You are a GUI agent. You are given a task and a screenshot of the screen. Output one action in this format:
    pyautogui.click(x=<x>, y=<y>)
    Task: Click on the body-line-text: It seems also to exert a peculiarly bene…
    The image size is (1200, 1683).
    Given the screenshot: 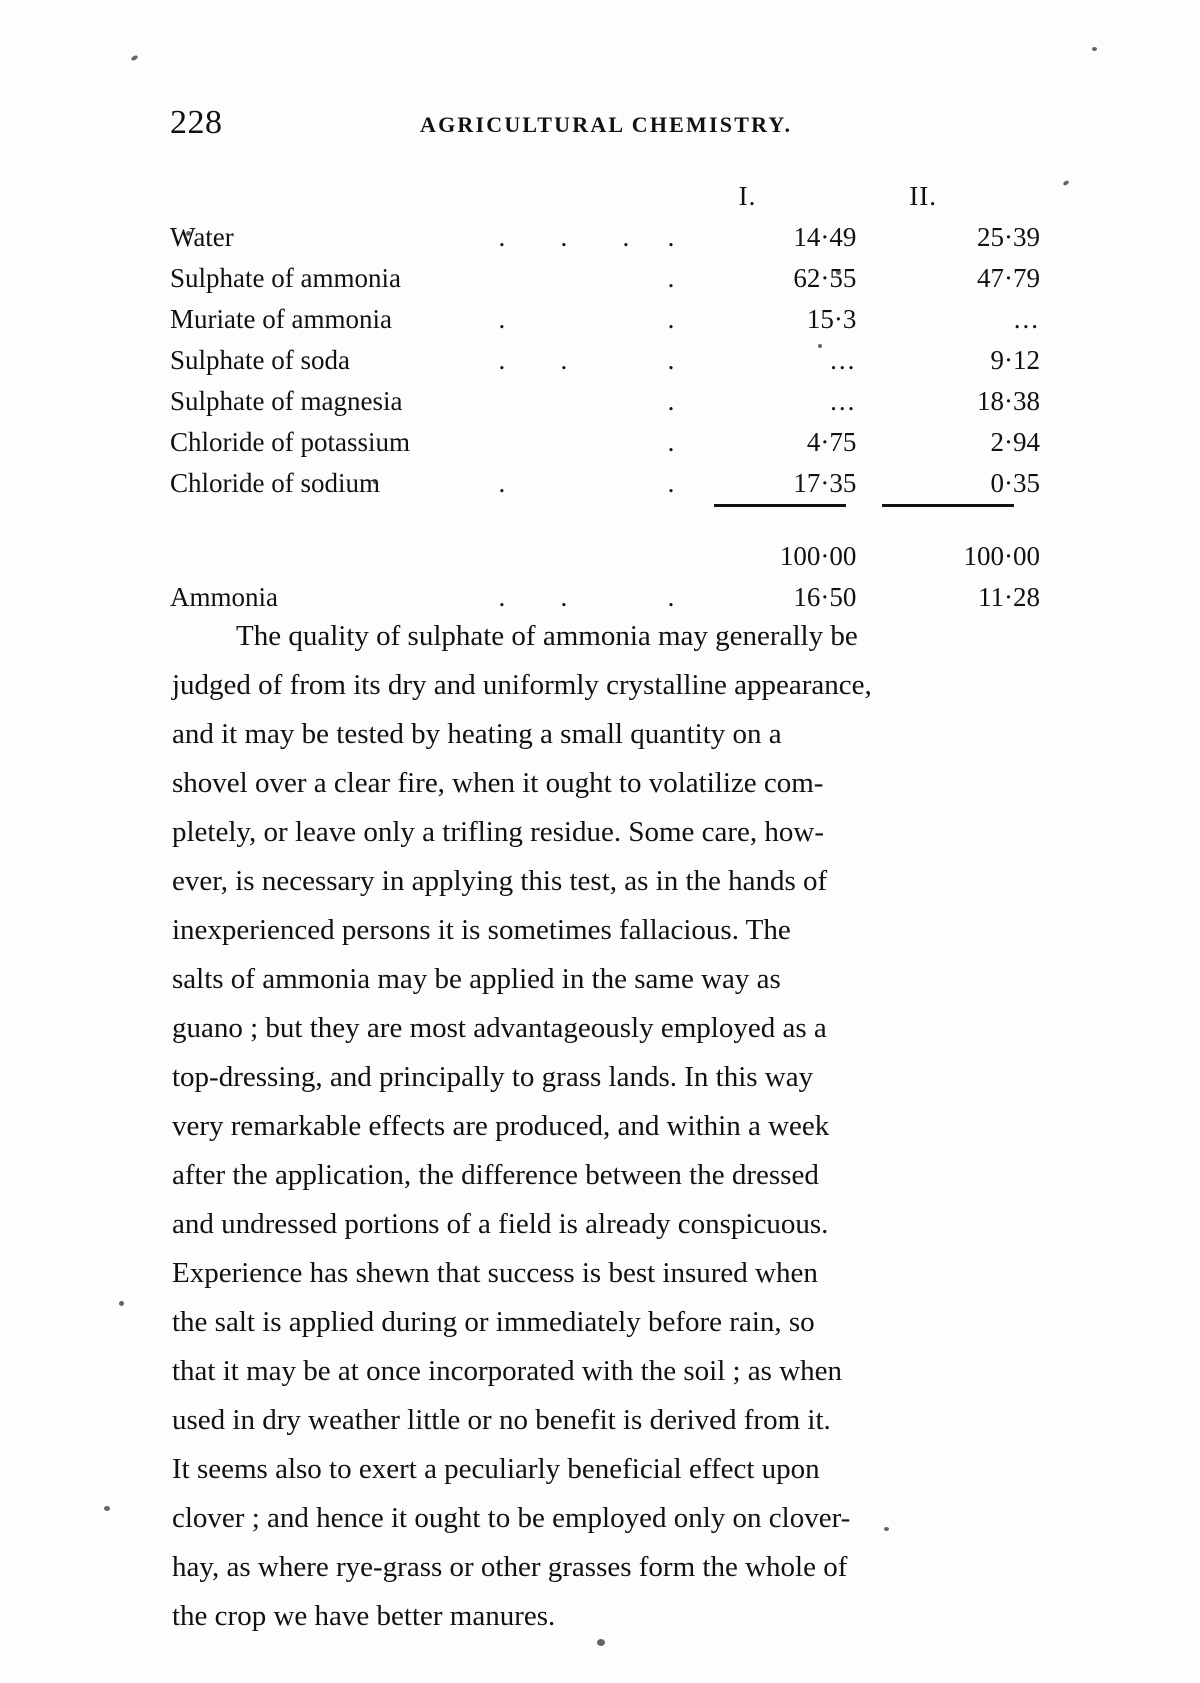 What is the action you would take?
    pyautogui.click(x=496, y=1469)
    